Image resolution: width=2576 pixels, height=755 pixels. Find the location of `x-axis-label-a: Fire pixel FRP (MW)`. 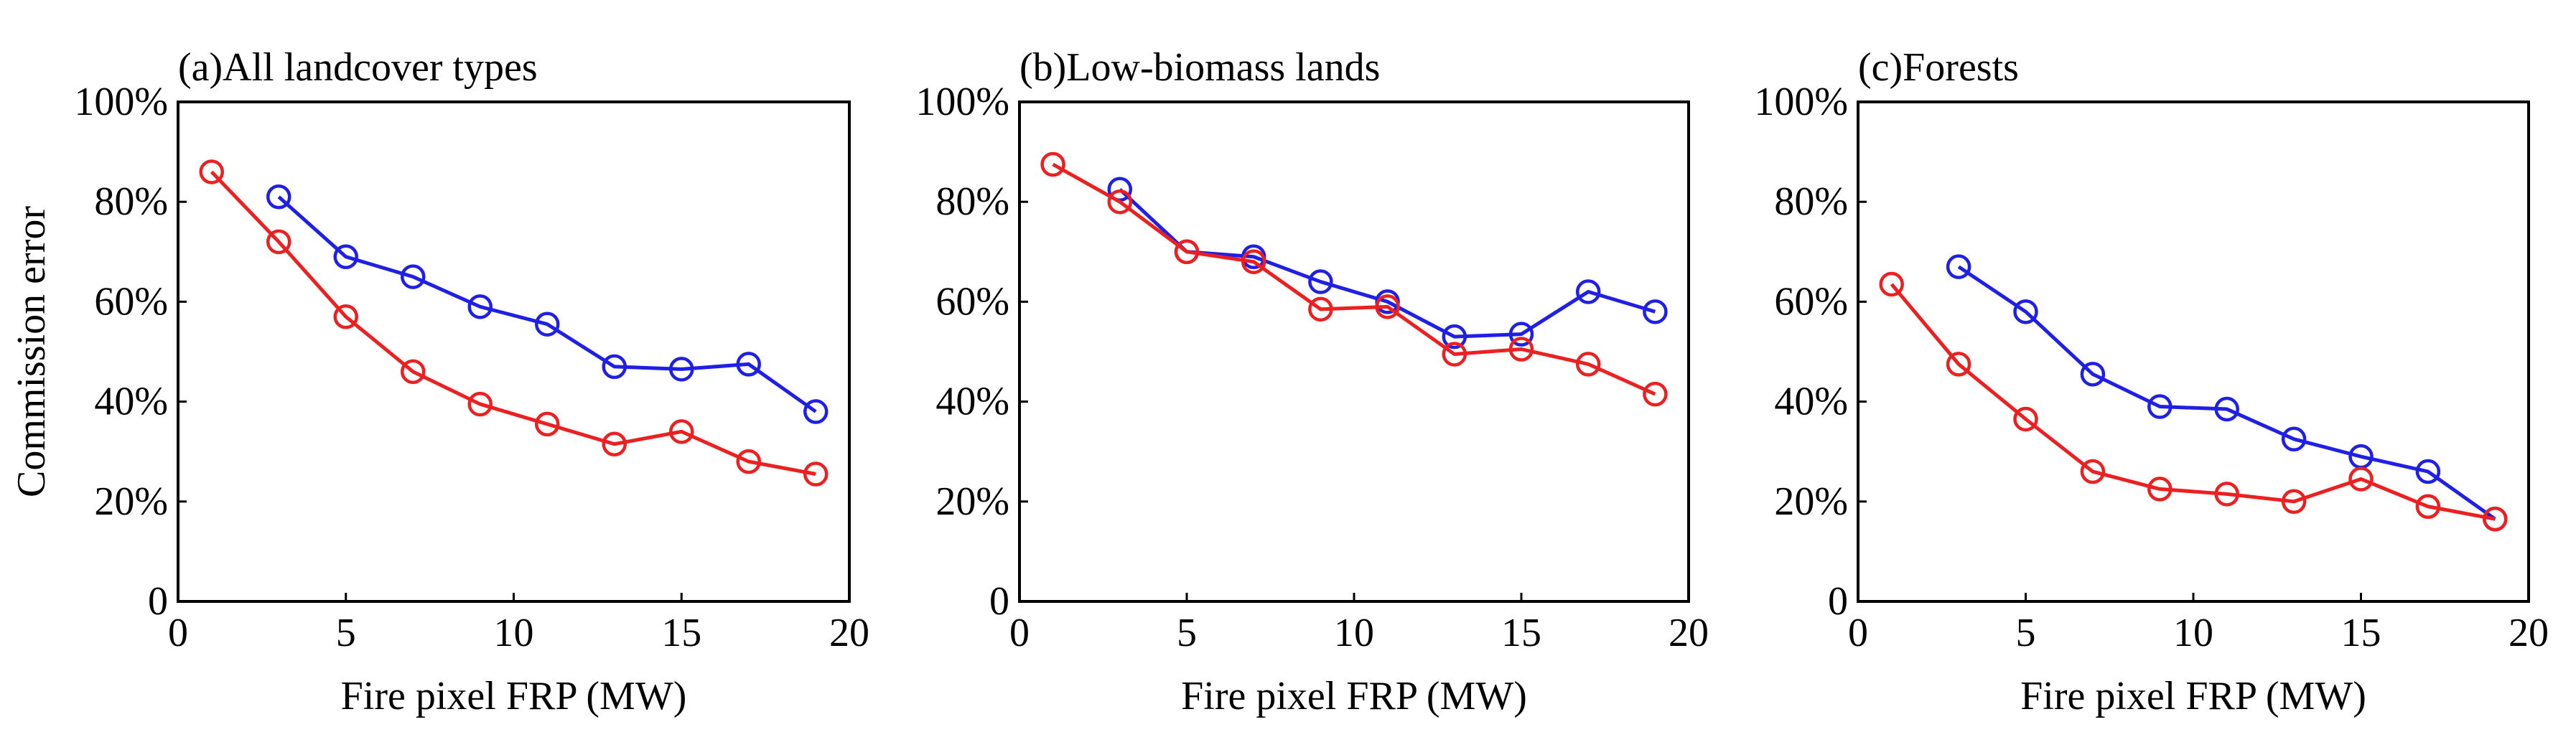

x-axis-label-a: Fire pixel FRP (MW) is located at coordinates (514, 696).